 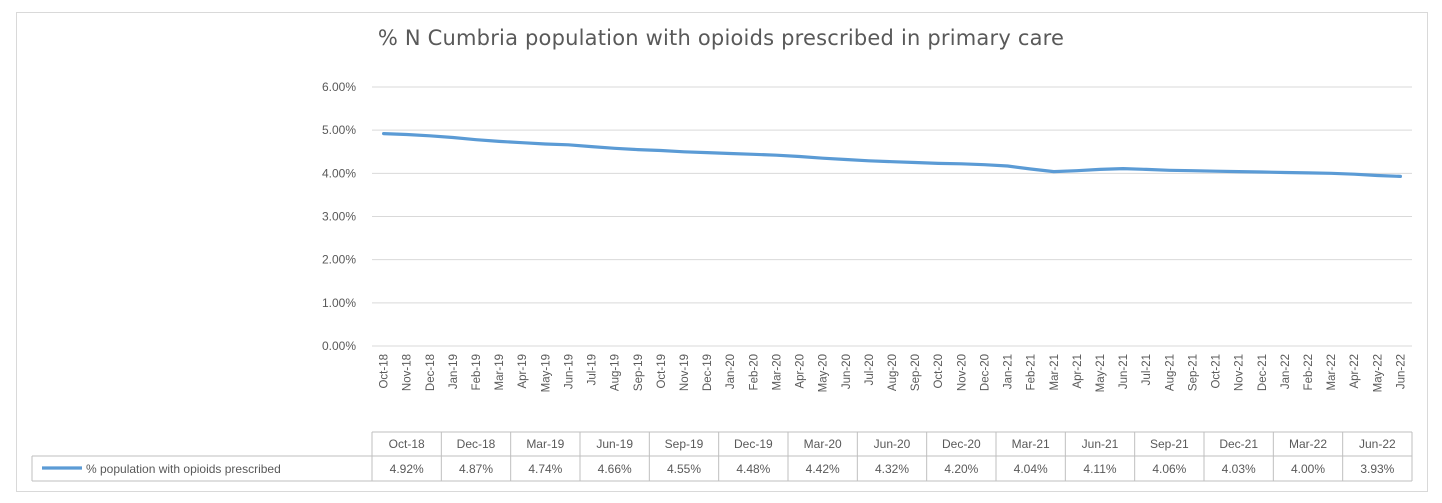 What do you see at coordinates (339, 173) in the screenshot?
I see `y-tick-label: 4.00%` at bounding box center [339, 173].